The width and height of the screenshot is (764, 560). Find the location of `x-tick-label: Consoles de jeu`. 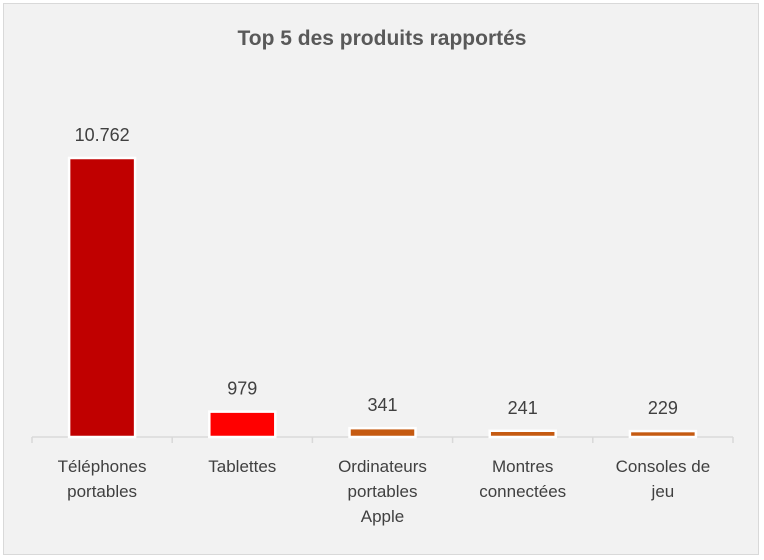

x-tick-label: Consoles de jeu is located at coordinates (663, 479).